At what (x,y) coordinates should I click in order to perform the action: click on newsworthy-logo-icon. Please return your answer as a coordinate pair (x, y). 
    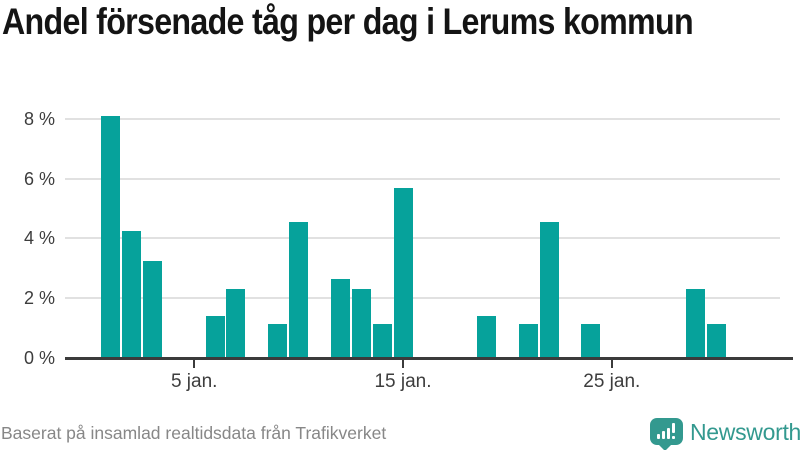
    Looking at the image, I should click on (666, 431).